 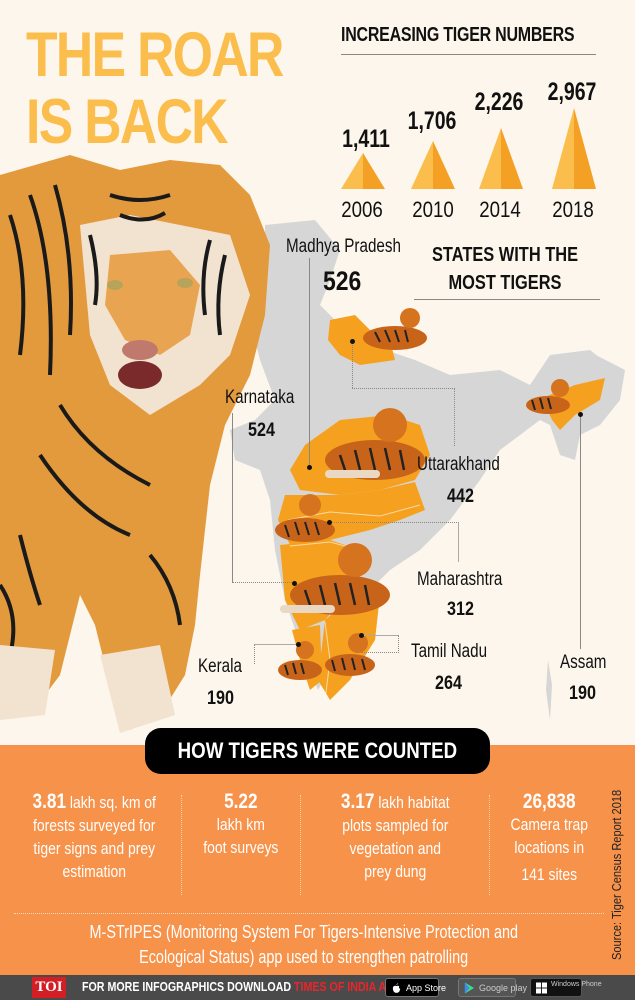 What do you see at coordinates (583, 662) in the screenshot?
I see `label-assam: Assam` at bounding box center [583, 662].